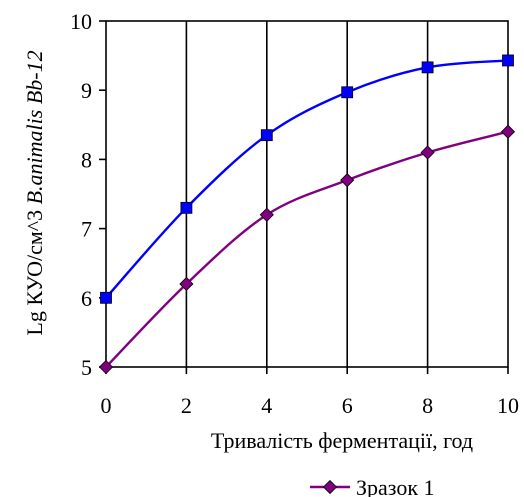 The image size is (524, 497). I want to click on legend: Зразок 1, so click(372, 486).